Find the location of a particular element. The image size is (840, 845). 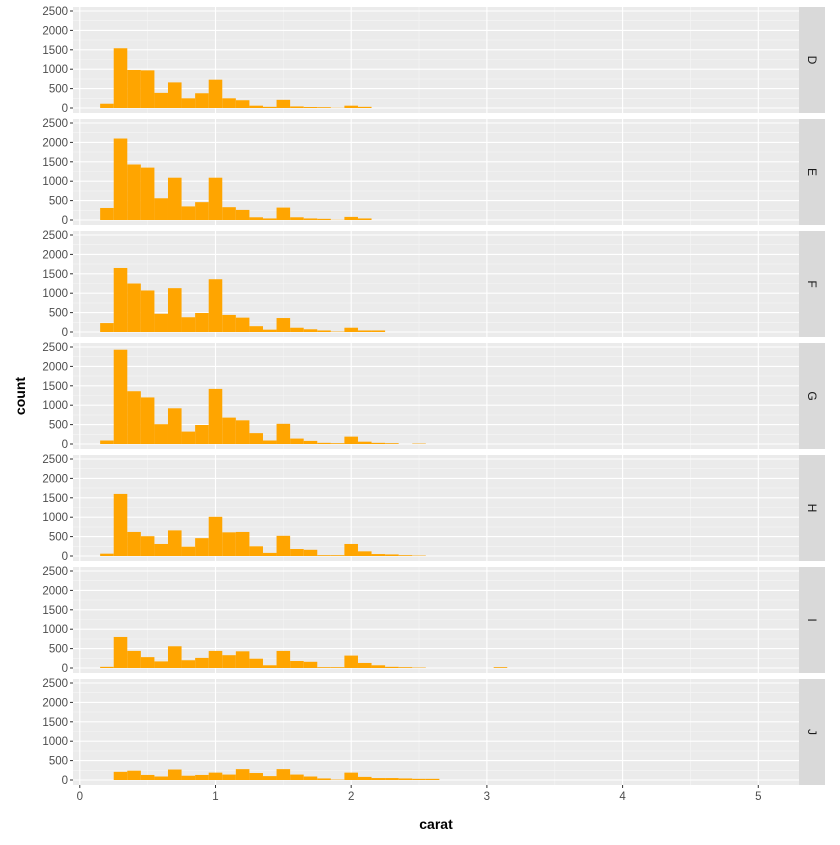

facet-strip-label: D is located at coordinates (812, 60).